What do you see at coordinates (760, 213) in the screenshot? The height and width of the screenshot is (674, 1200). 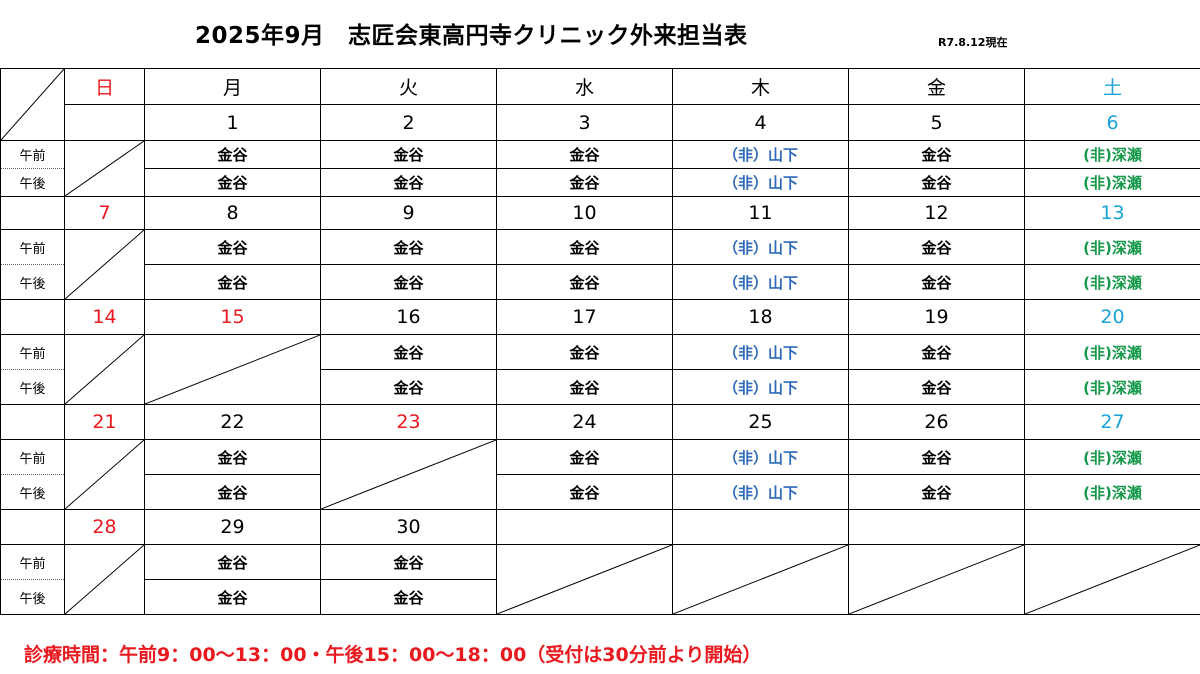 I see `date-cell: 11` at bounding box center [760, 213].